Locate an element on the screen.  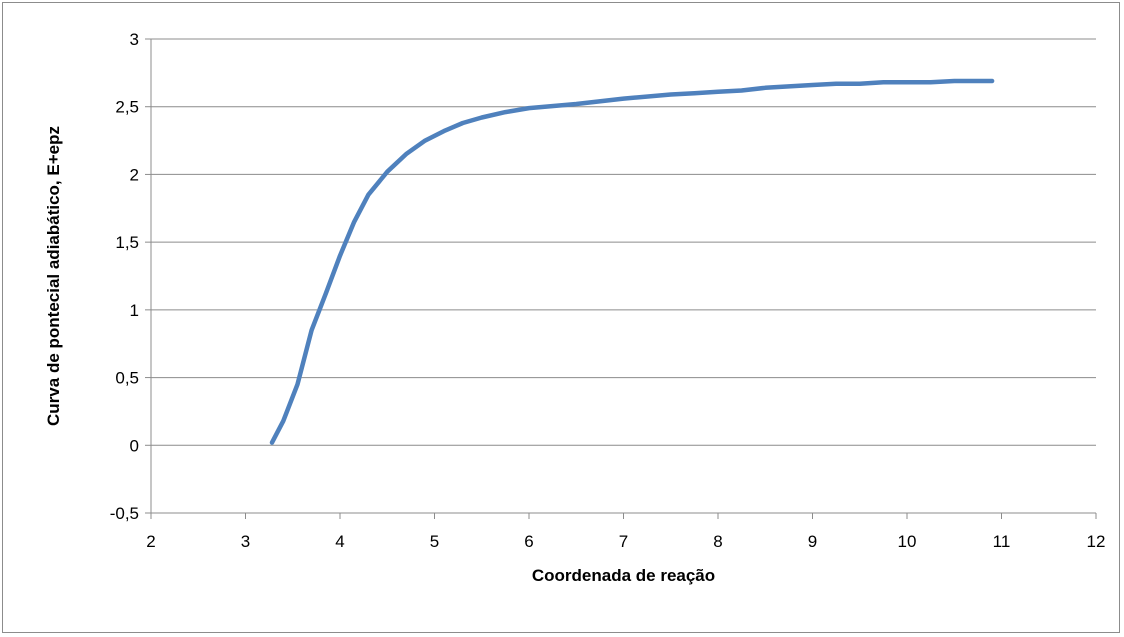
y-tick-label: 0 is located at coordinates (134, 445).